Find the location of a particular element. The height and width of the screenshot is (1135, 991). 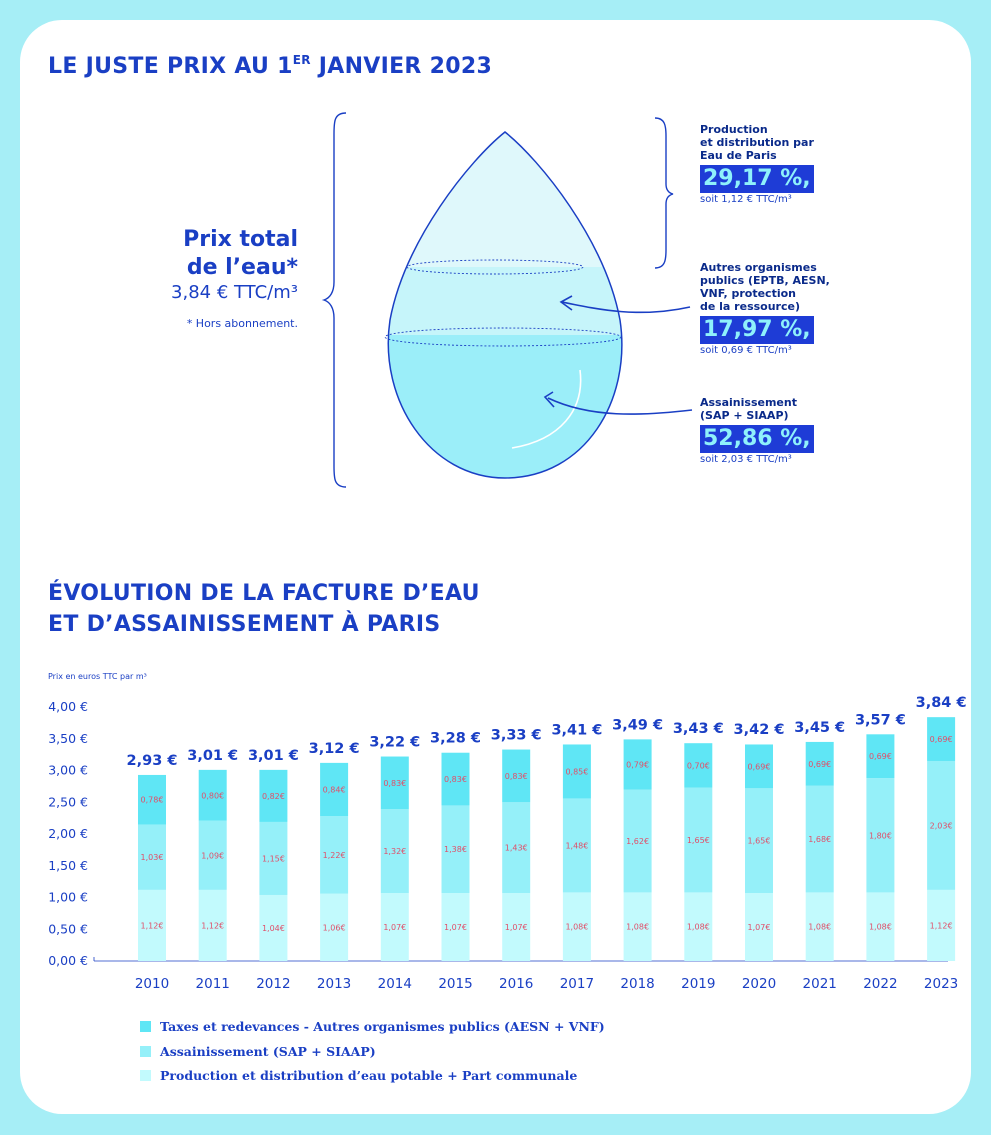

right-brace-icon is located at coordinates (664, 193).